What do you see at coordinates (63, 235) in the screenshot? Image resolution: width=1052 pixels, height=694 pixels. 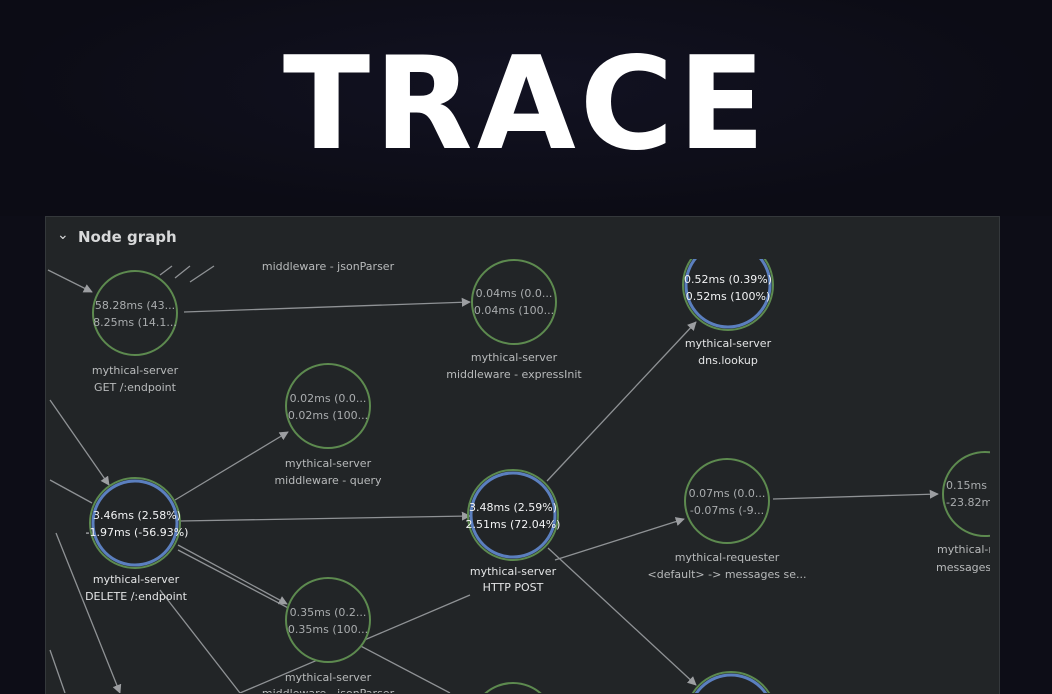 I see `chevron-down-icon: ⌄` at bounding box center [63, 235].